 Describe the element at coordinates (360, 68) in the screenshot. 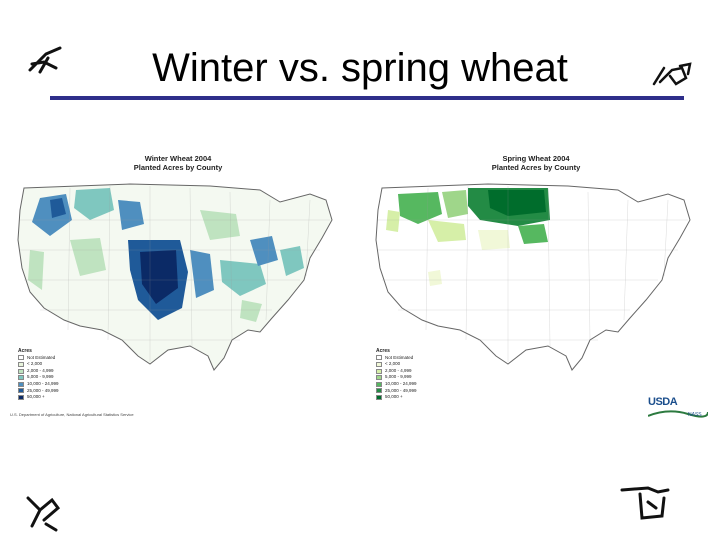

I see `slide-title: Winter vs. spring wheat` at that location.